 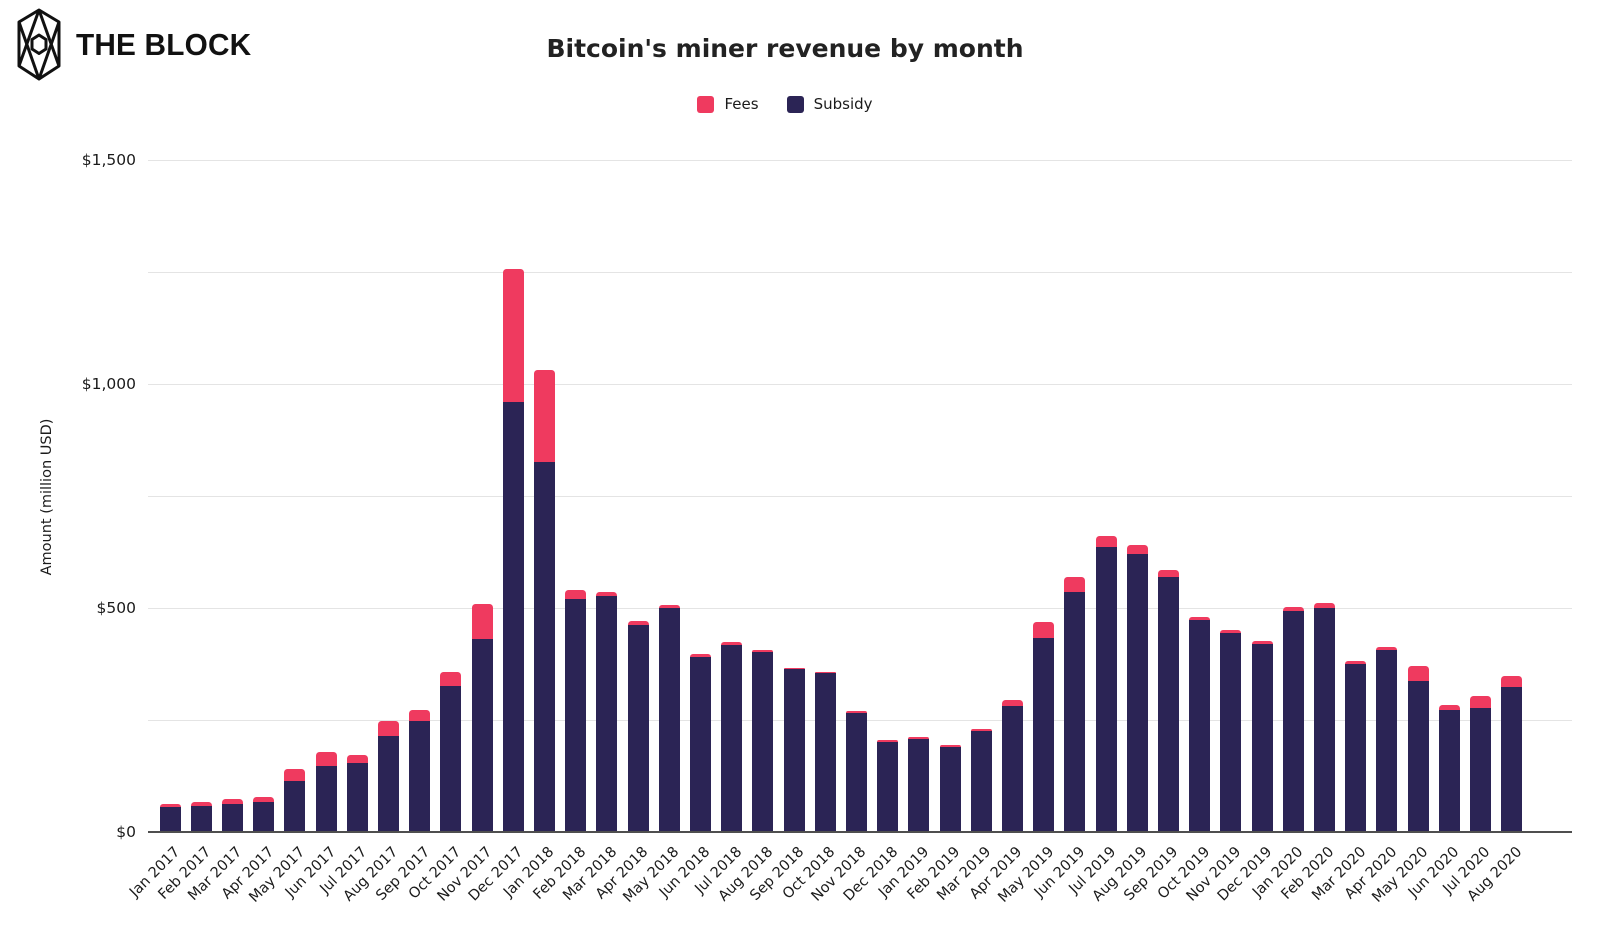 I want to click on bar-may-2020, so click(x=1418, y=748).